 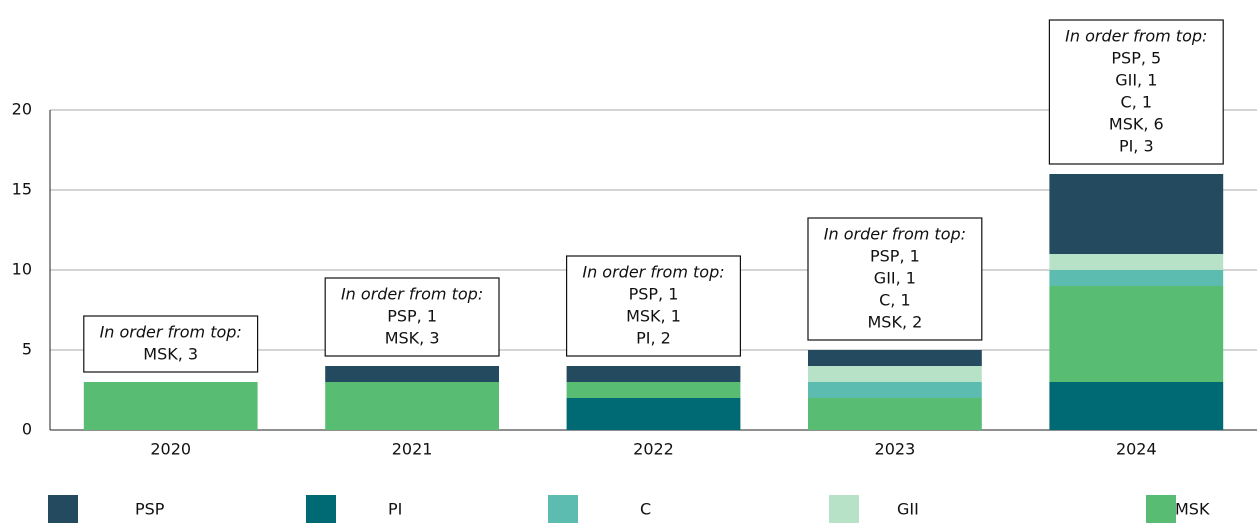 What do you see at coordinates (894, 322) in the screenshot?
I see `annotation-line: MSK, 2` at bounding box center [894, 322].